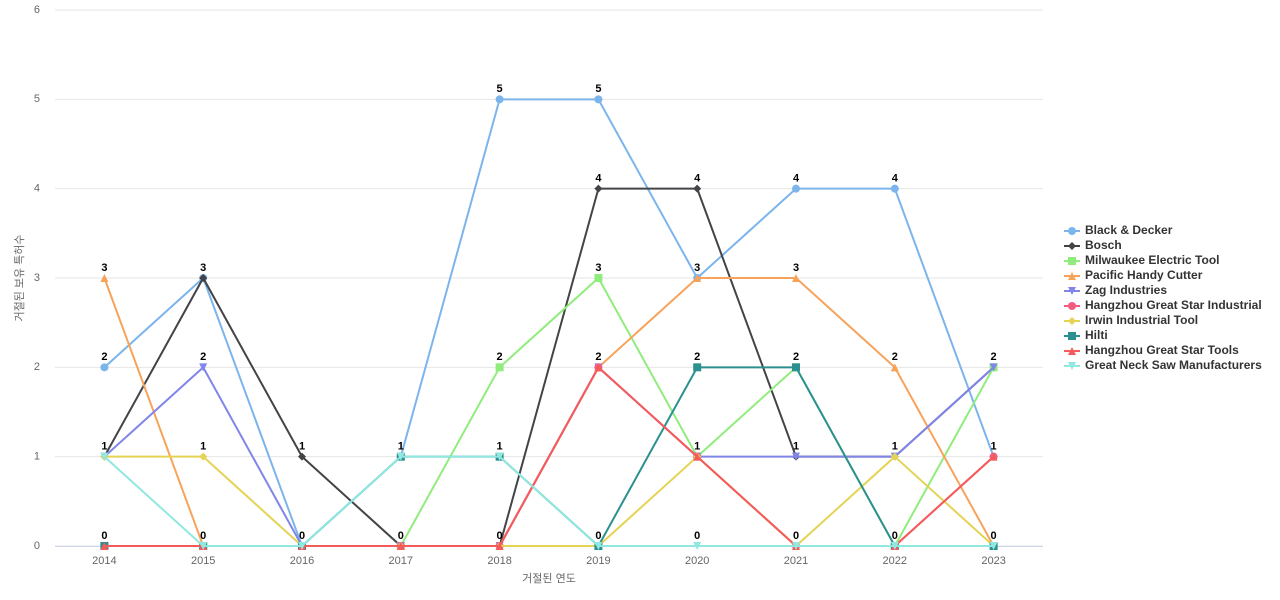 The width and height of the screenshot is (1280, 600). I want to click on x-tick-label: 2020, so click(697, 561).